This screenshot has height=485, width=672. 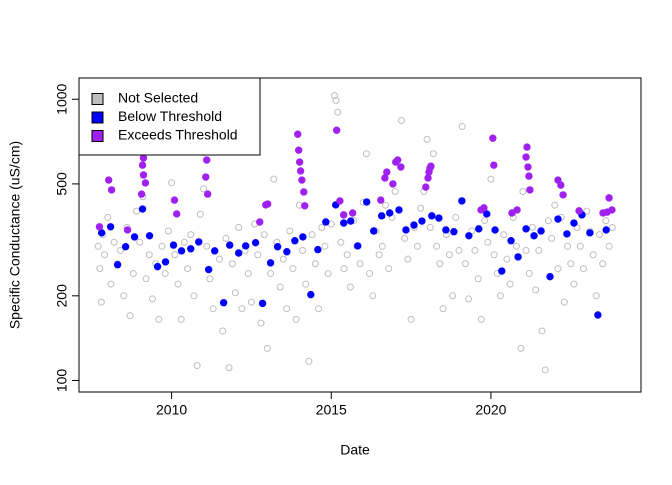 What do you see at coordinates (15, 235) in the screenshot?
I see `y-axis-title: Specific Conductance (uS/cm)` at bounding box center [15, 235].